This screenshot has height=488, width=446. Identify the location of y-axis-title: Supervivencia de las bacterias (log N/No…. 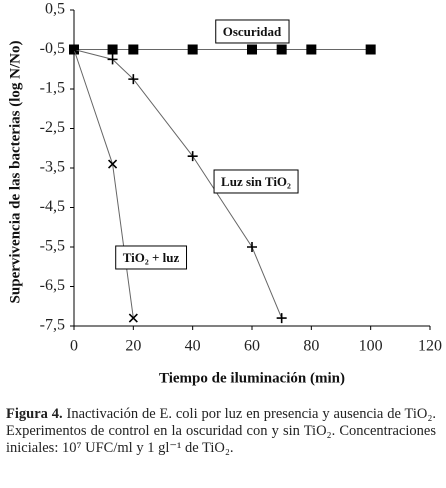
(15, 172).